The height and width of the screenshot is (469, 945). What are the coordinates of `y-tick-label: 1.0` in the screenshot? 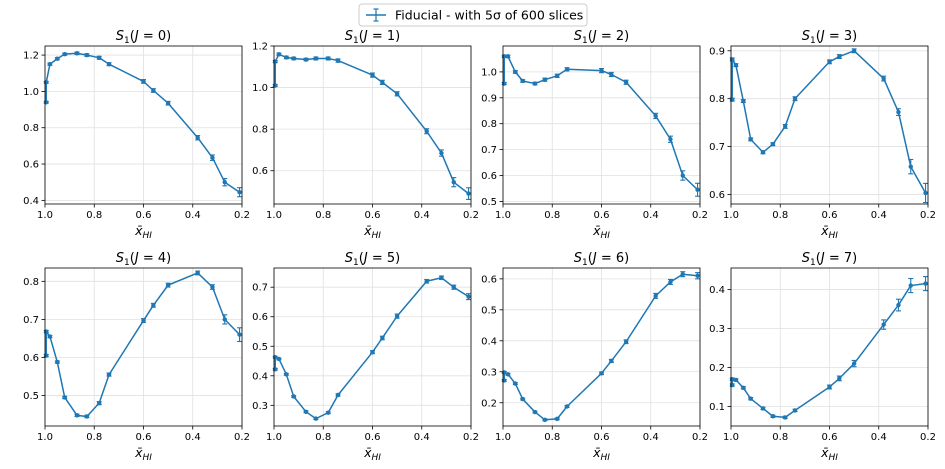 It's located at (31, 92).